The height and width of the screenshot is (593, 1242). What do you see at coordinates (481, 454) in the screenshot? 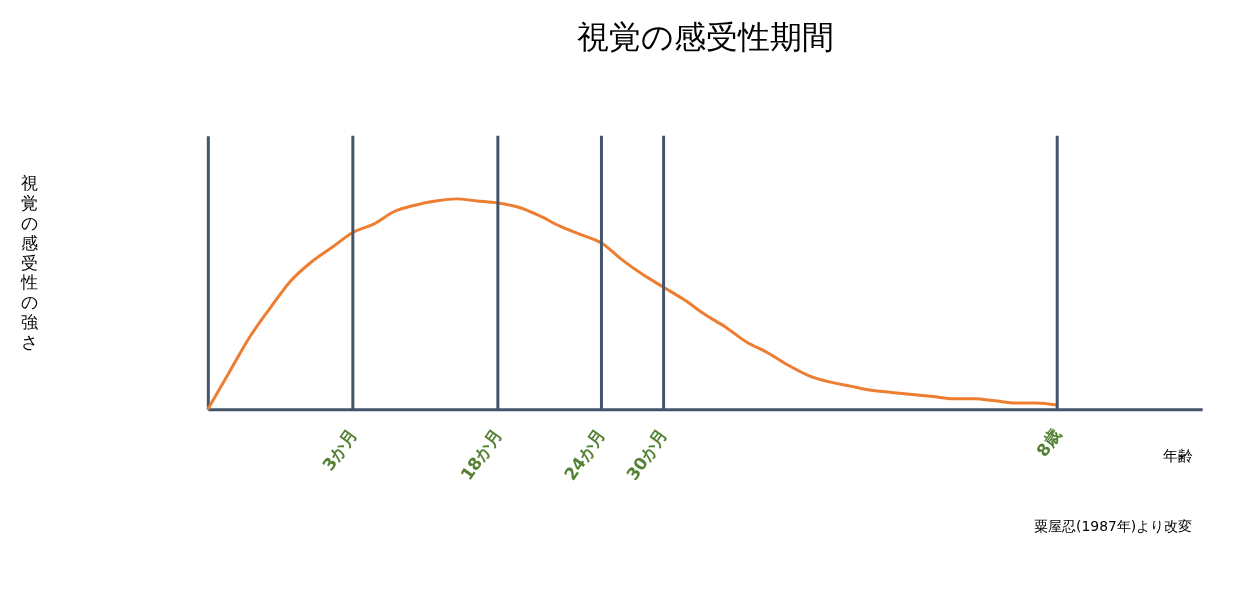
I see `x-tick-label: 18か月` at bounding box center [481, 454].